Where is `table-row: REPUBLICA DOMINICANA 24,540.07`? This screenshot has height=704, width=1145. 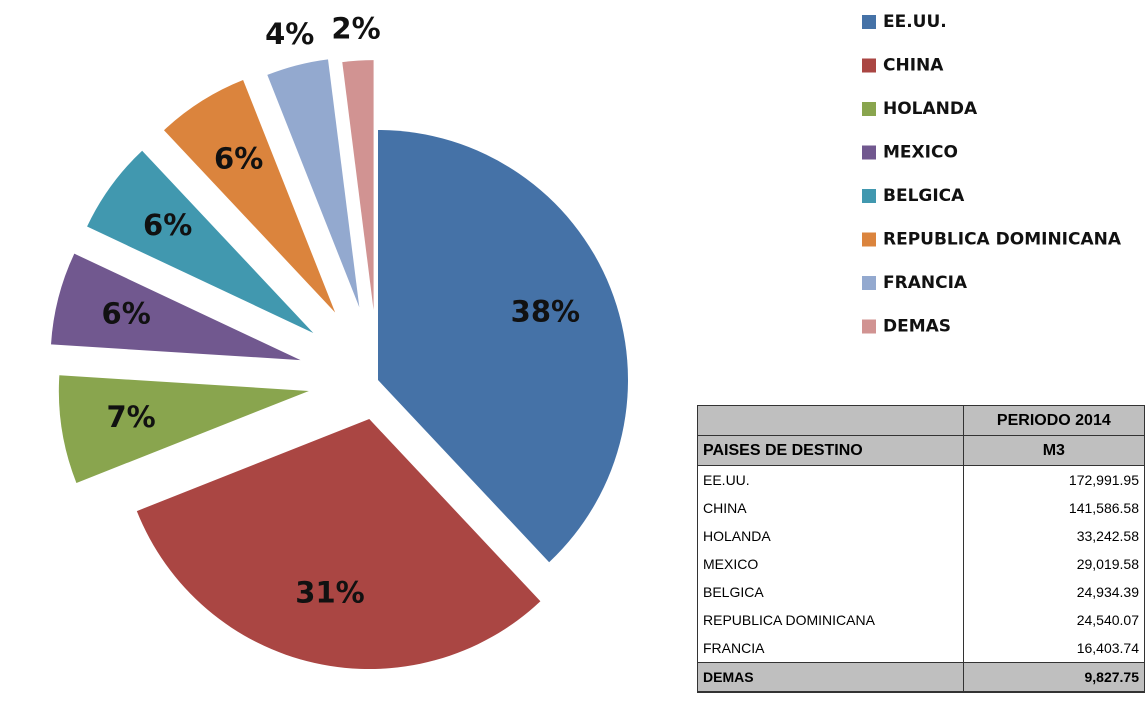 table-row: REPUBLICA DOMINICANA 24,540.07 is located at coordinates (921, 620).